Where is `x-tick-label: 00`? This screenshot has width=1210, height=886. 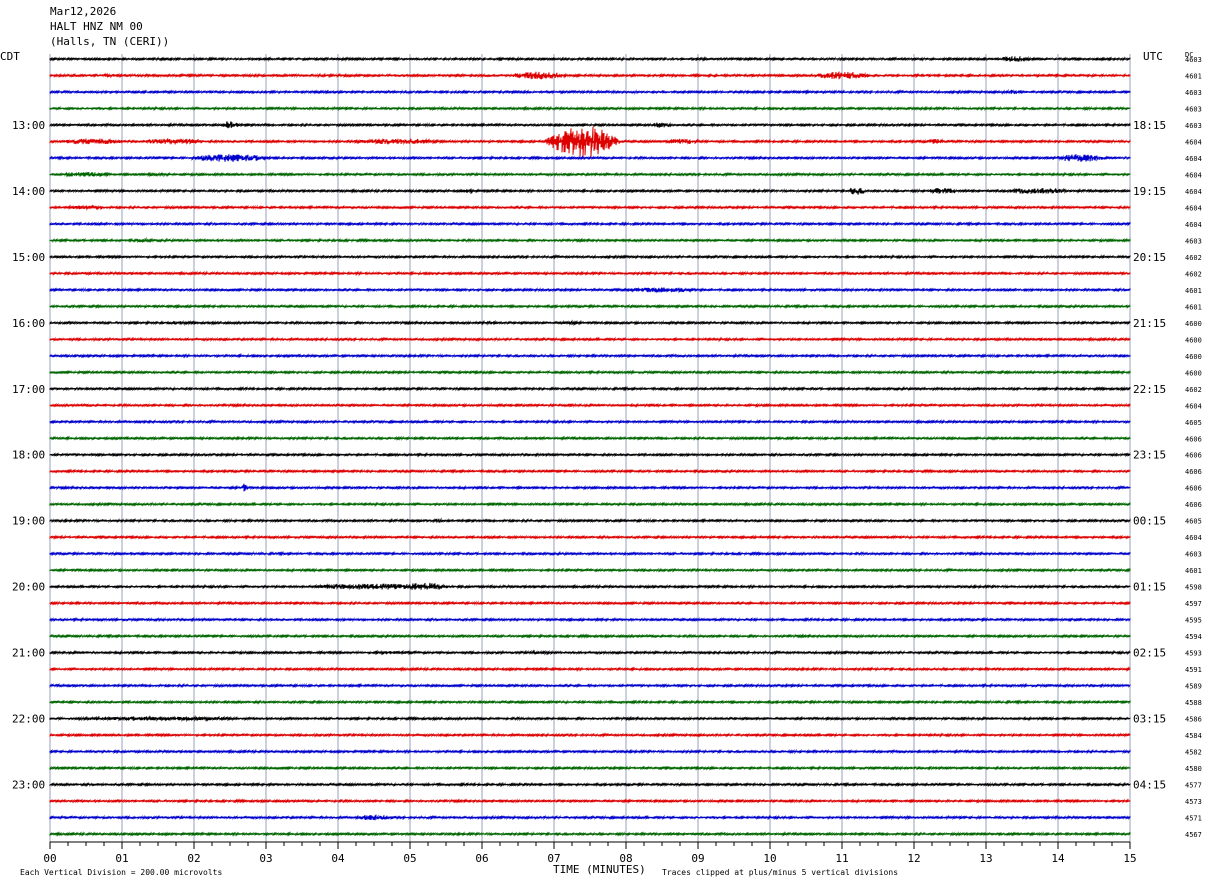
x-tick-label: 00 is located at coordinates (49, 858).